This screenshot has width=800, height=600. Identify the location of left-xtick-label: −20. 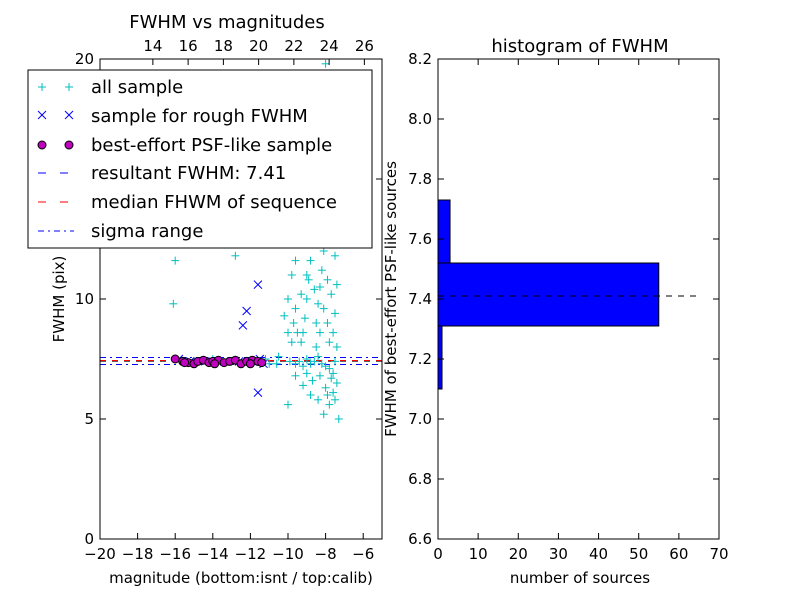
(100, 554).